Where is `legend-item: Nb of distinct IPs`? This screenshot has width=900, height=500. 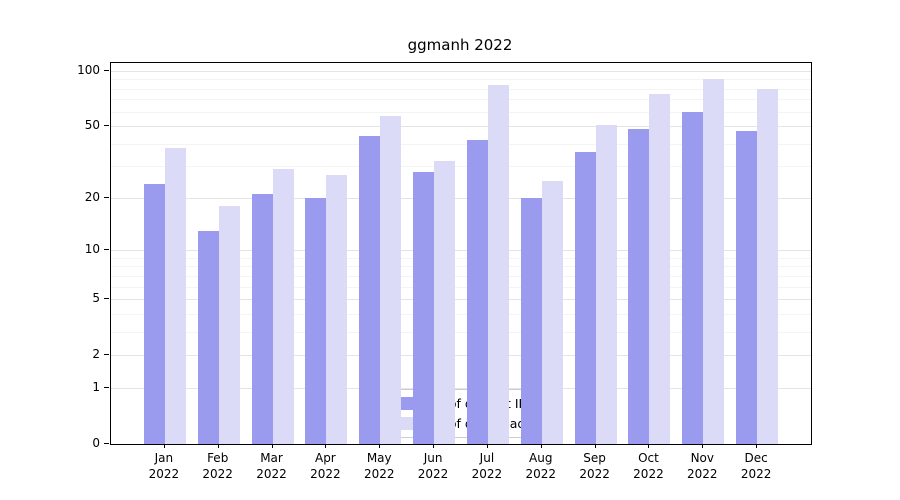
legend-item: Nb of distinct IPs is located at coordinates (460, 403).